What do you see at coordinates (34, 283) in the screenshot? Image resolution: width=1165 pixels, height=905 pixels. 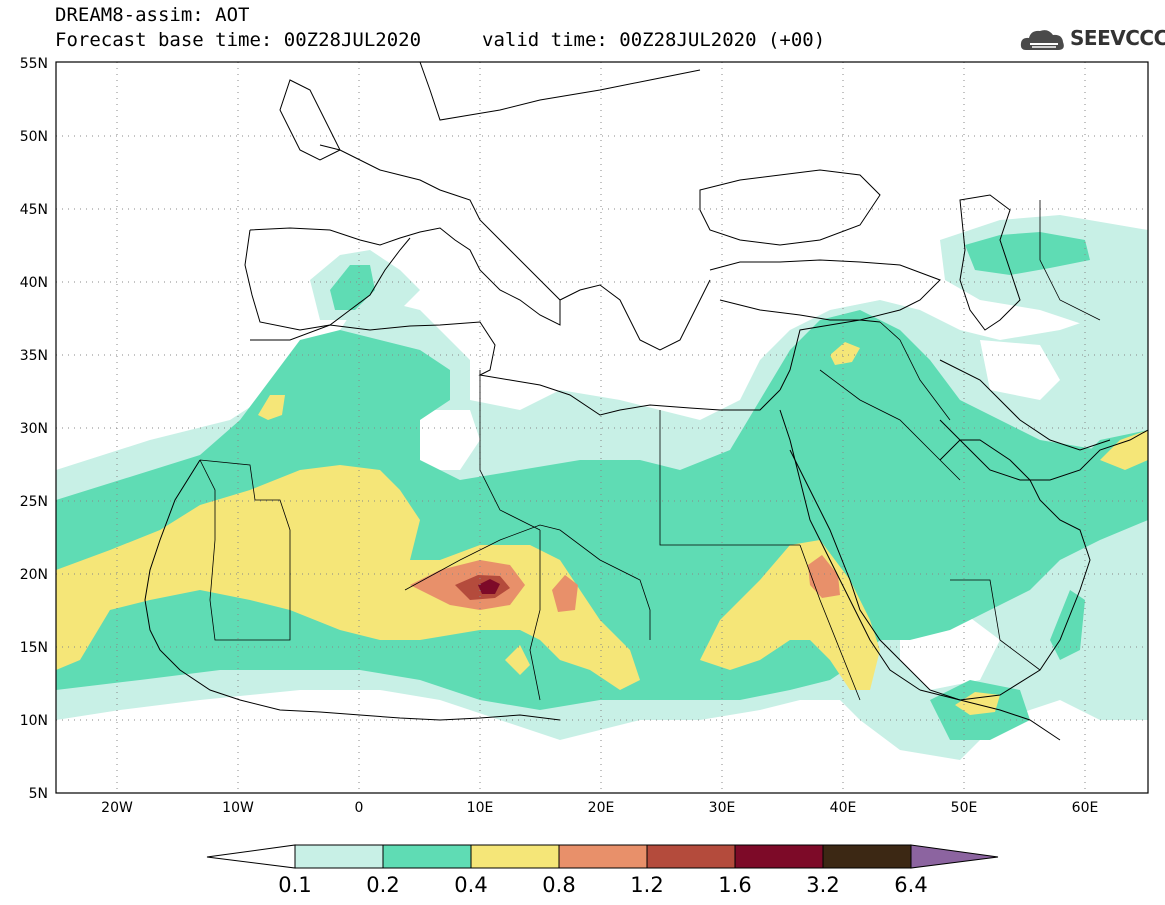 I see `lat-label: 40N` at bounding box center [34, 283].